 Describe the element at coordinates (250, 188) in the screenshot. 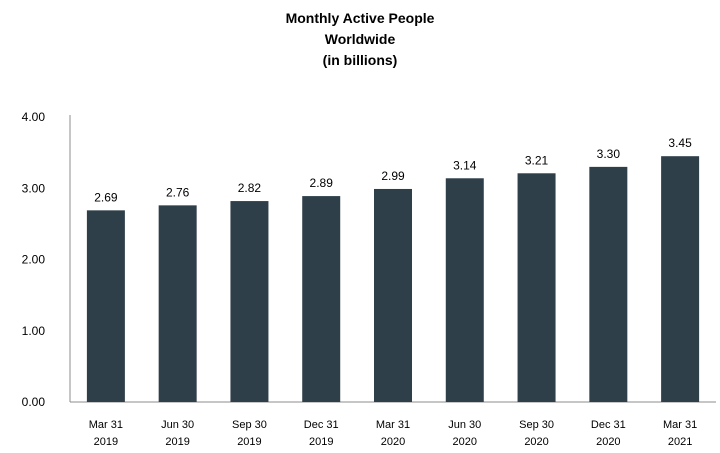

I see `bar-value-label: 2.82` at that location.